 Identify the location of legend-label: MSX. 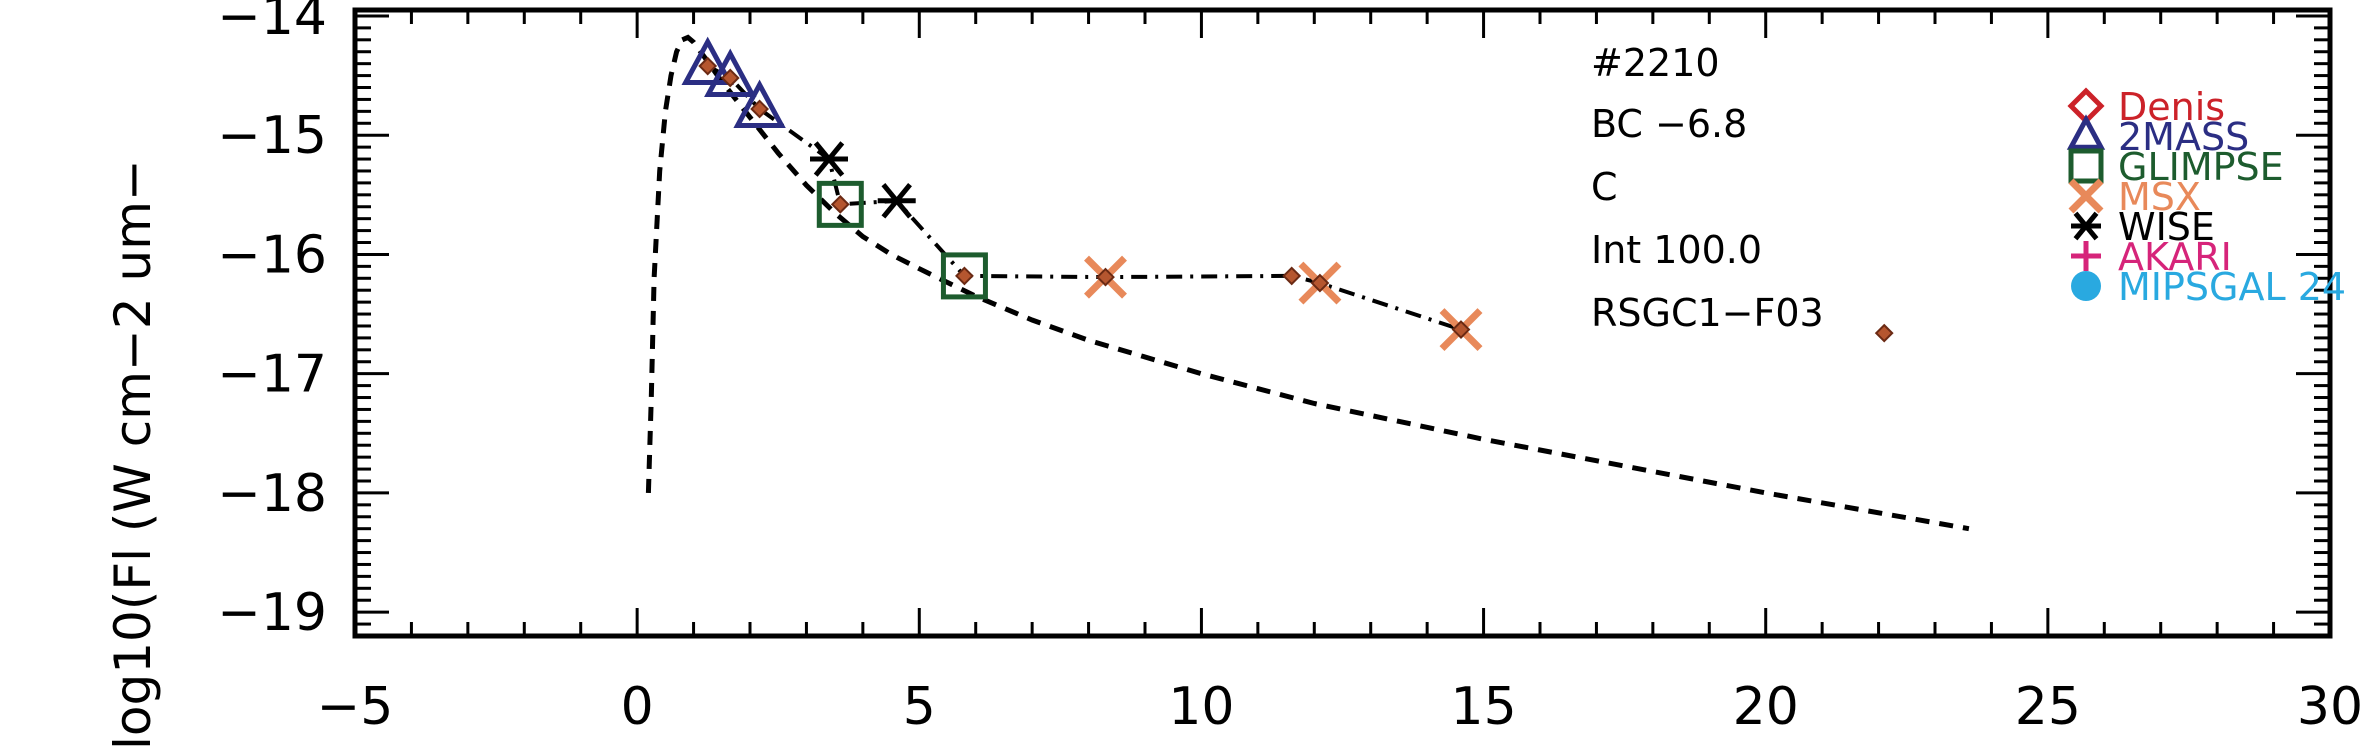
(2159, 197).